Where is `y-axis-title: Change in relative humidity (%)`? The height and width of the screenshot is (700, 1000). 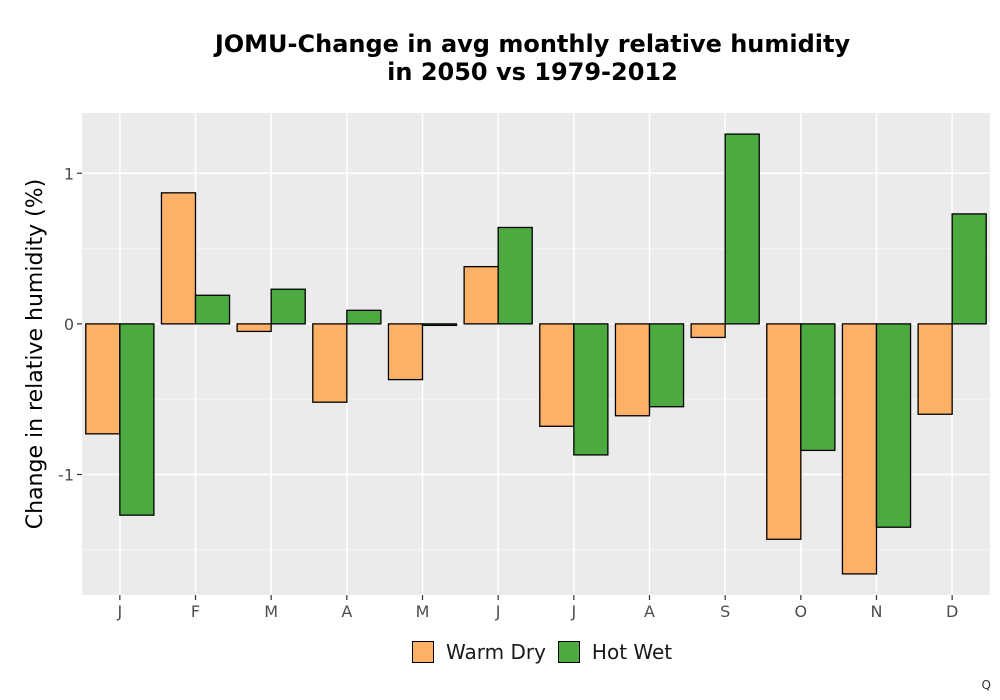
y-axis-title: Change in relative humidity (%) is located at coordinates (35, 354).